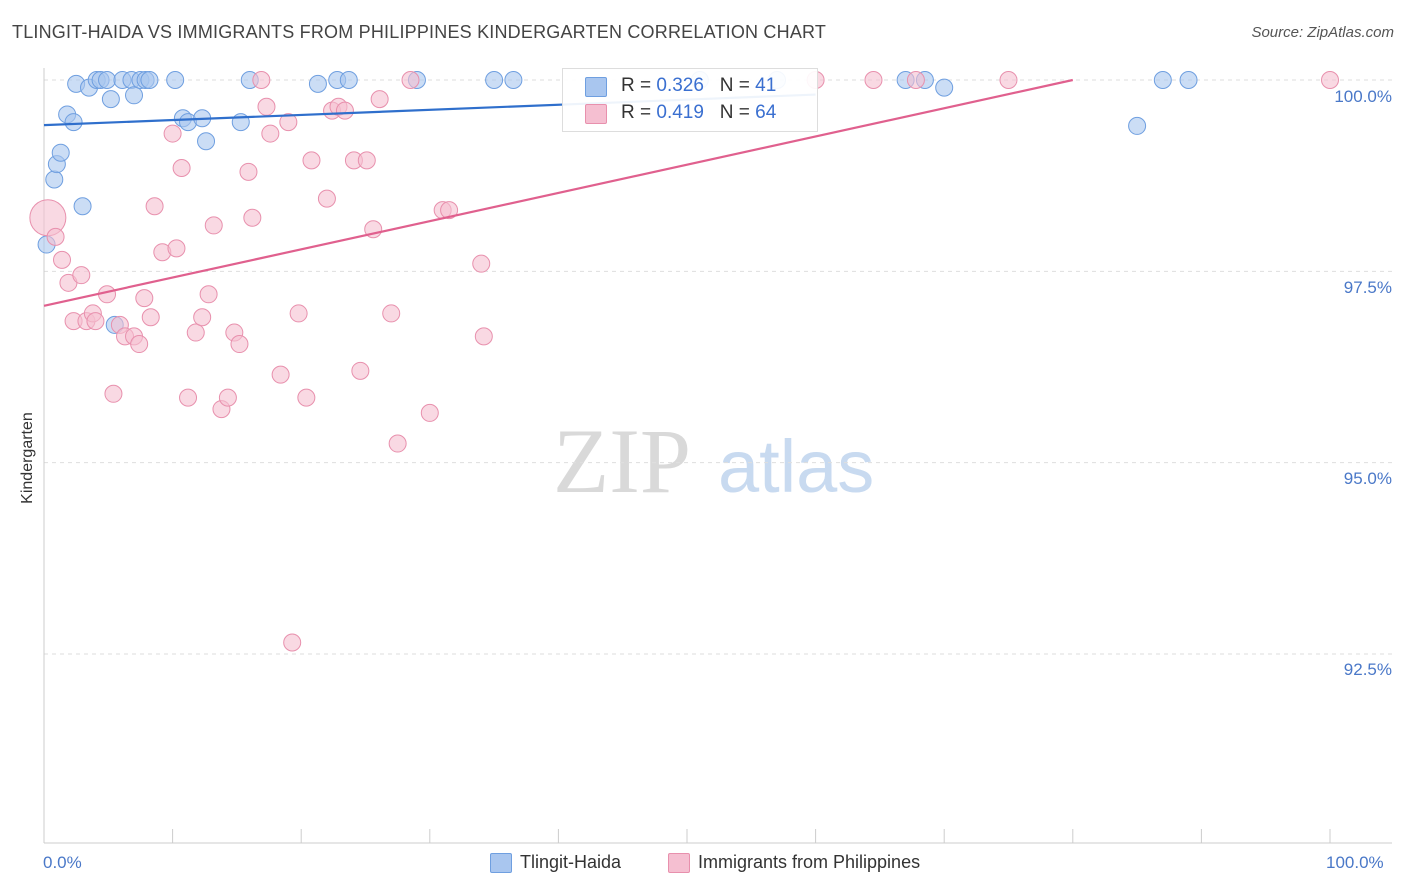 Image resolution: width=1406 pixels, height=892 pixels. What do you see at coordinates (690, 100) in the screenshot?
I see `stats-legend: R = 0.326 N = 41 R = 0.419 N = 64` at bounding box center [690, 100].